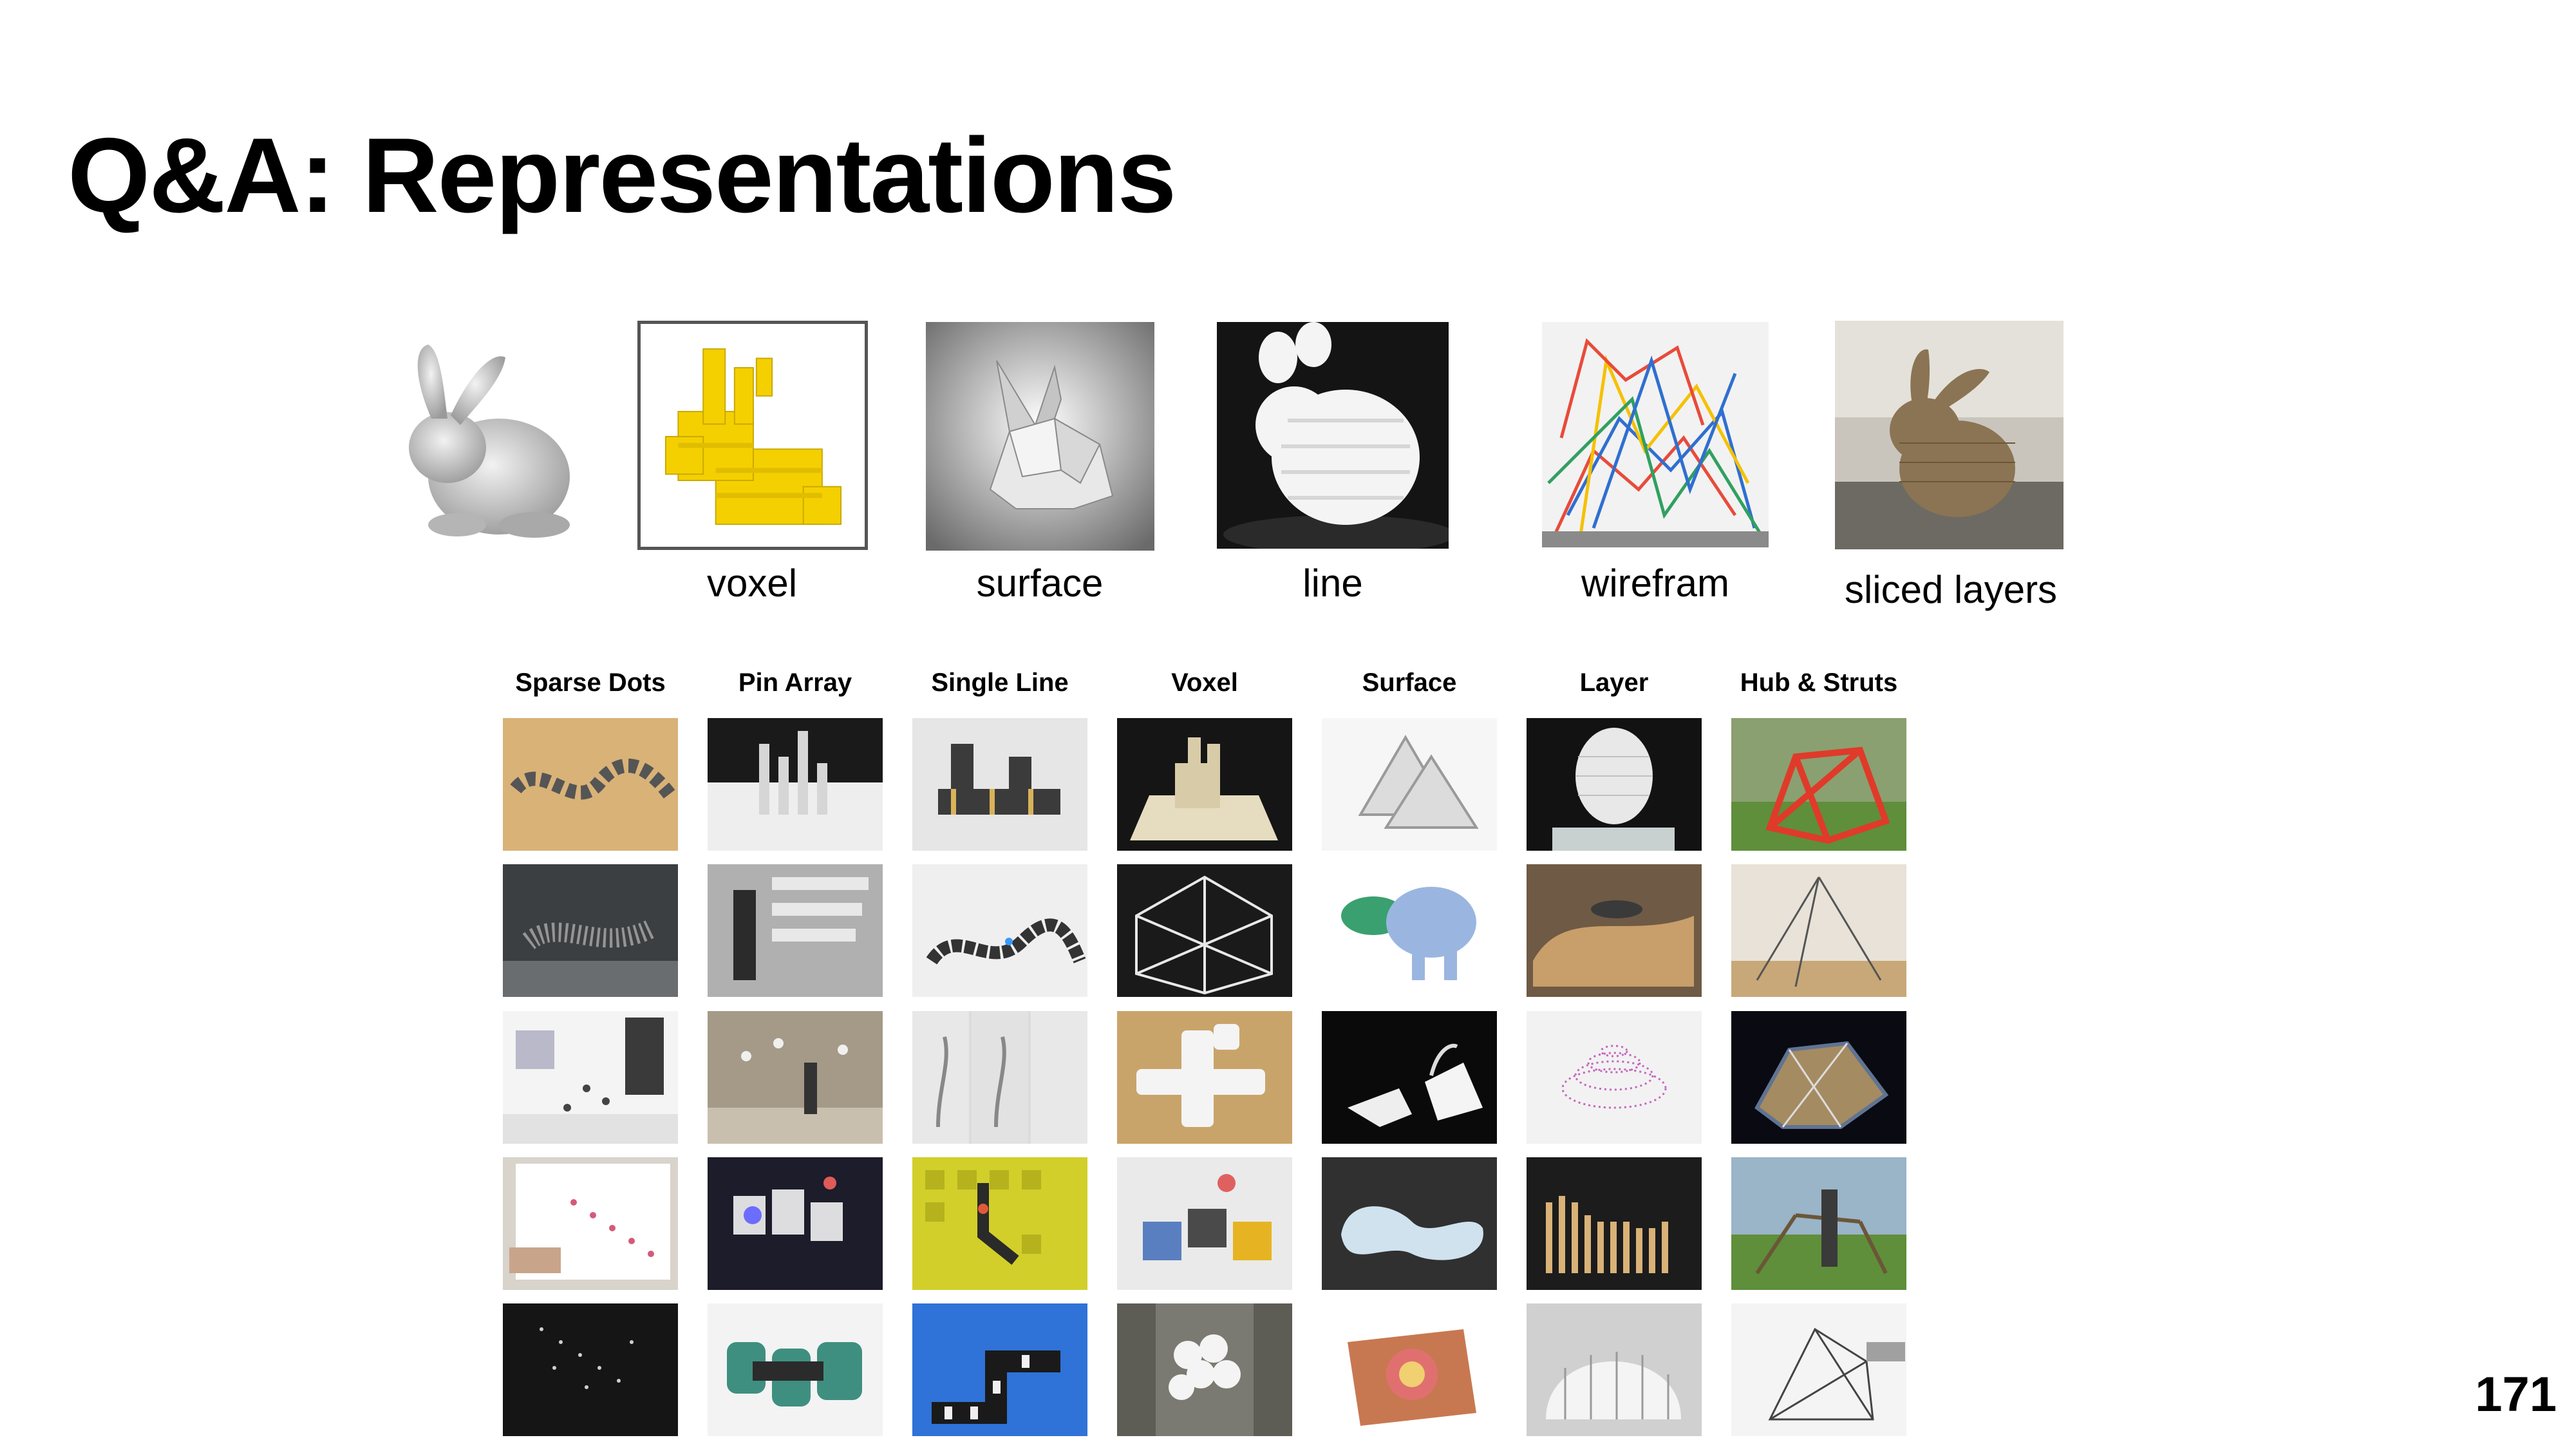  Describe the element at coordinates (1333, 435) in the screenshot. I see `line-bunny-image` at that location.